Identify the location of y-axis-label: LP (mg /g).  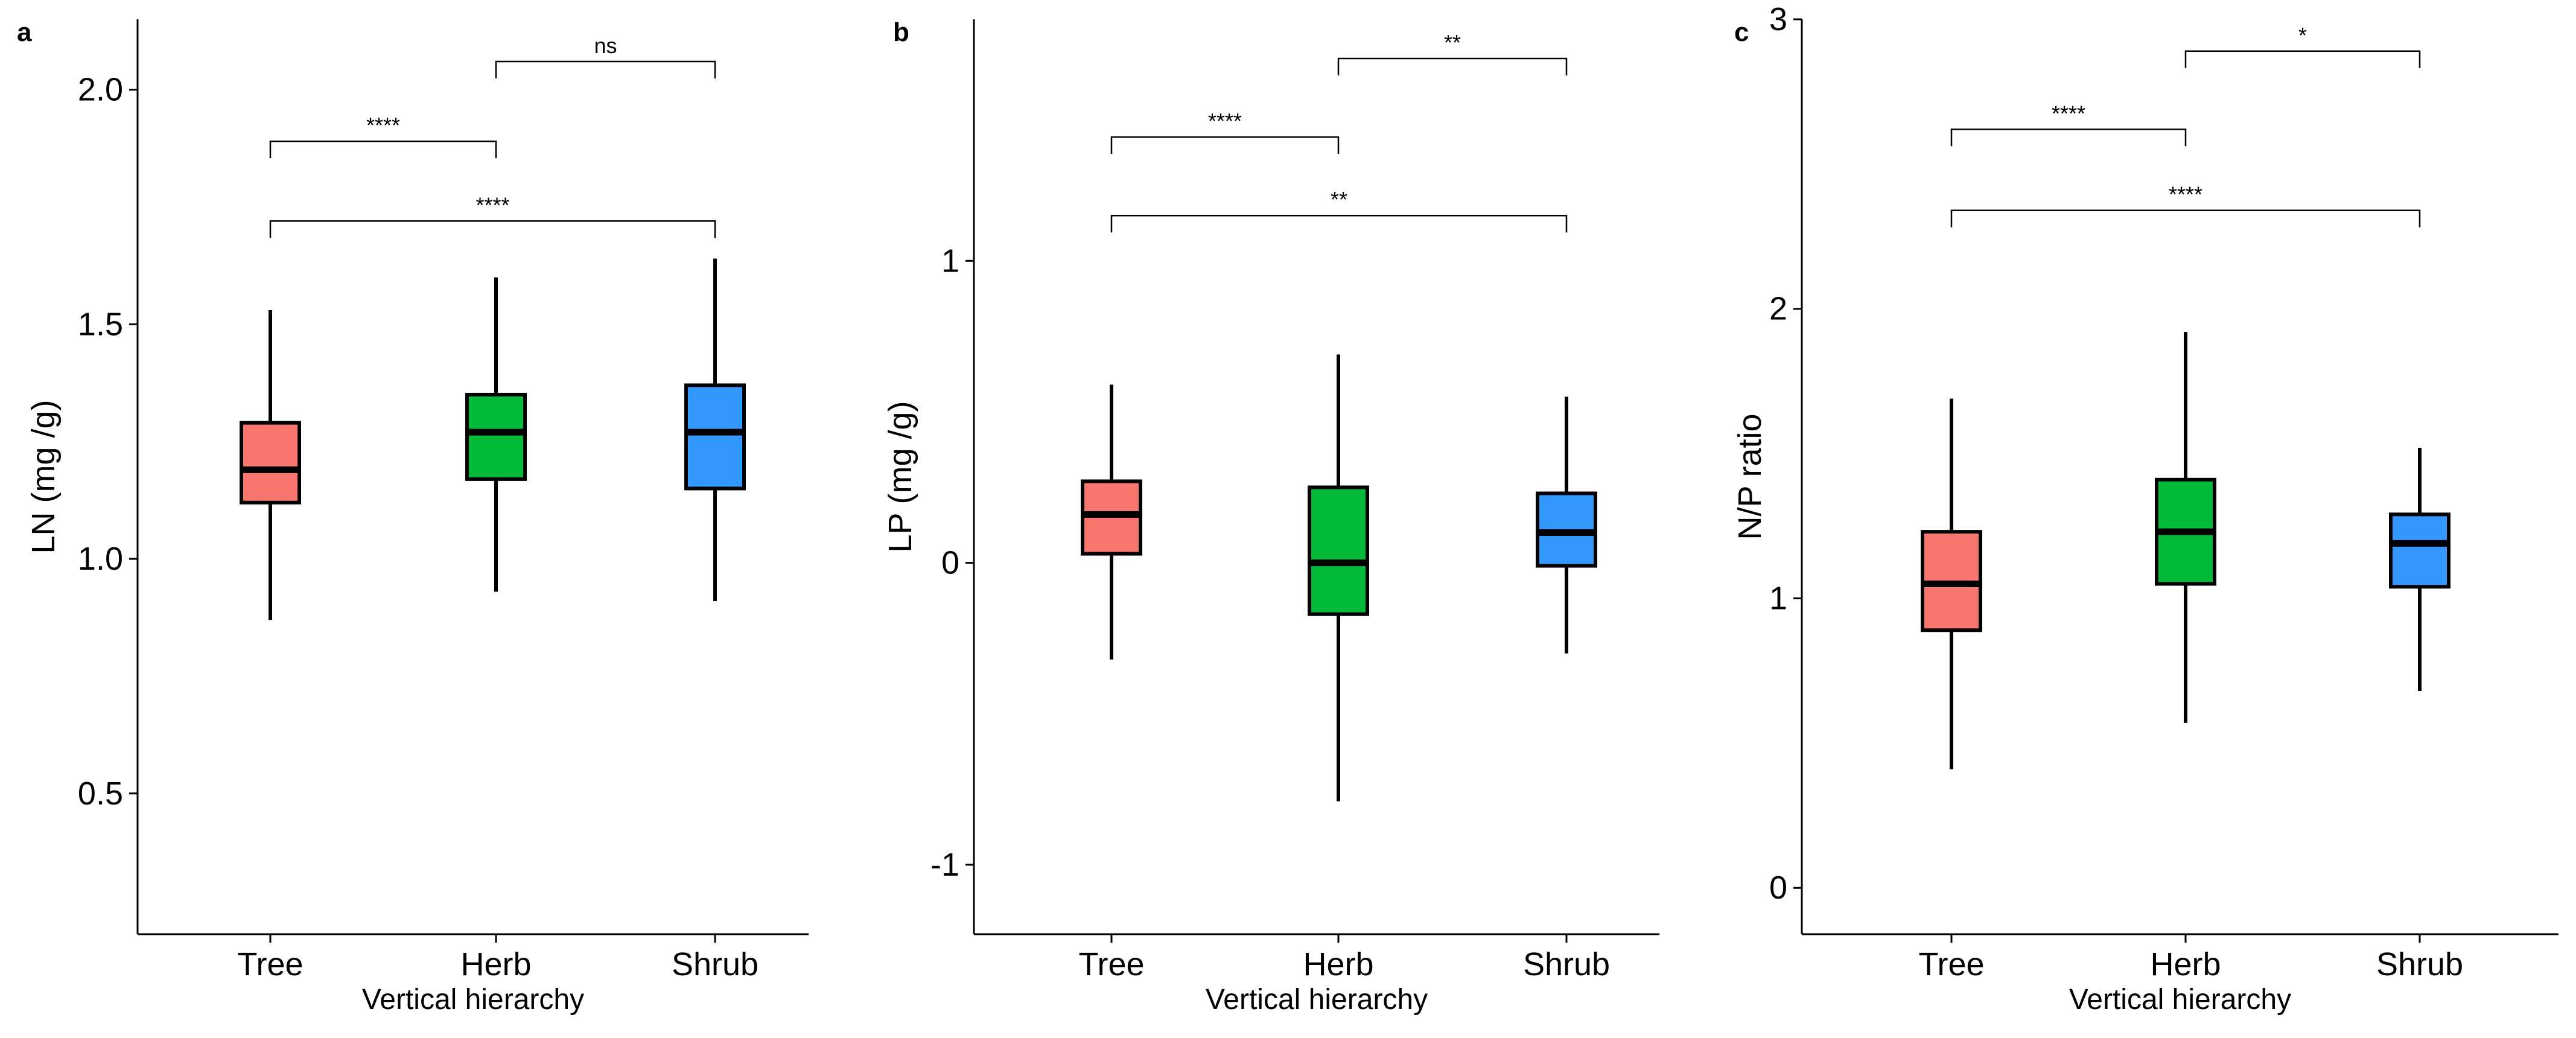
(900, 477).